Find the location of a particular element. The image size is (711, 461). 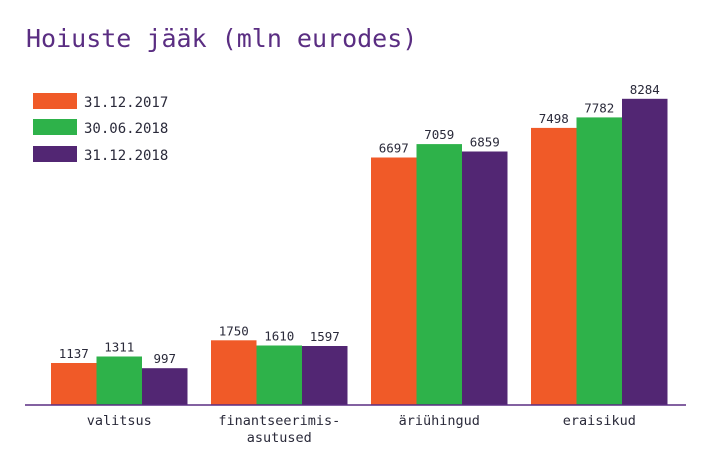

legend-item: 31.12.2018 is located at coordinates (100, 155).